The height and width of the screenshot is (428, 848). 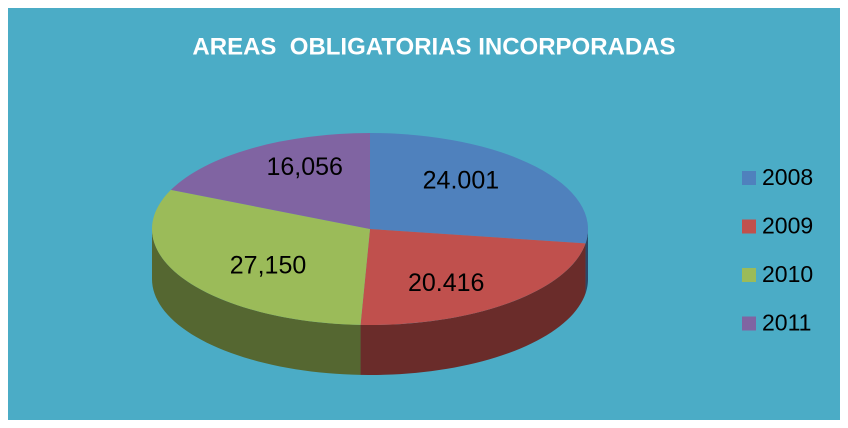 I want to click on data-label: 27,150, so click(x=268, y=265).